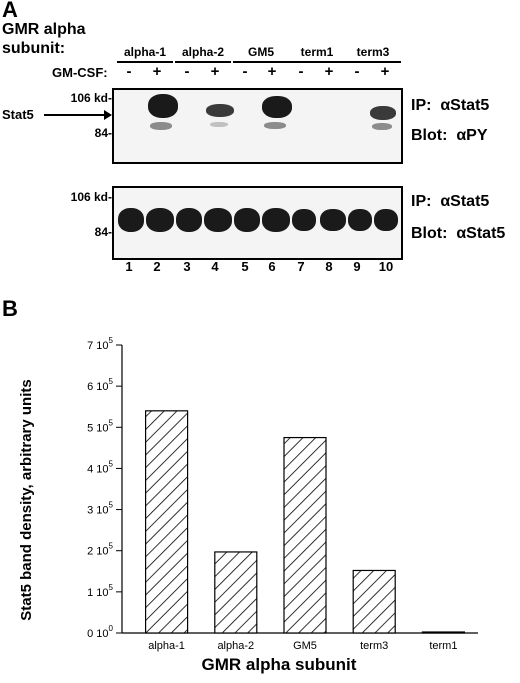  What do you see at coordinates (166, 646) in the screenshot?
I see `x-tick-label: alpha-1` at bounding box center [166, 646].